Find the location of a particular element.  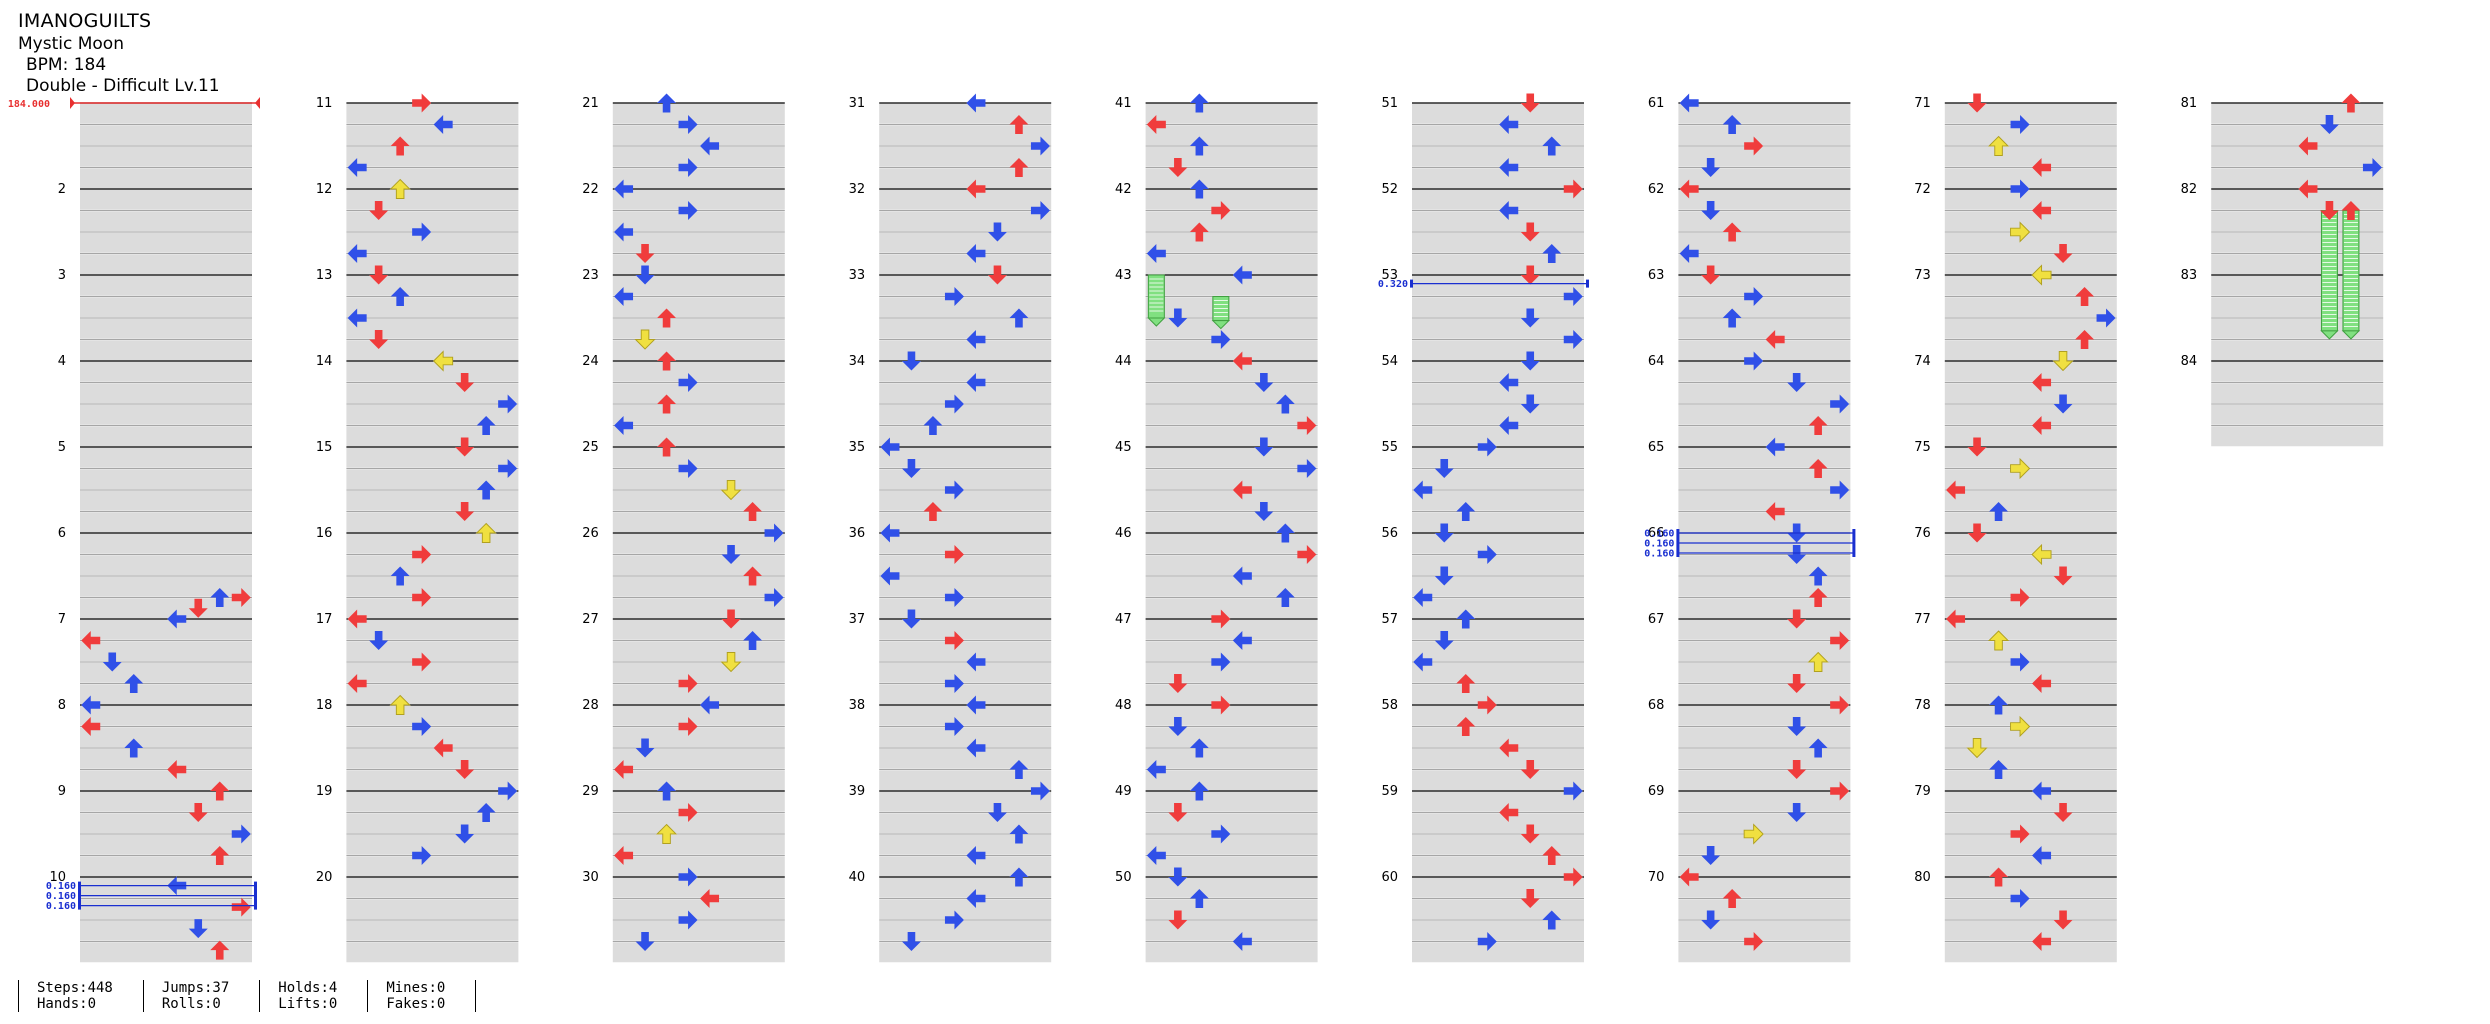

stop-bracket-left is located at coordinates (79, 895).